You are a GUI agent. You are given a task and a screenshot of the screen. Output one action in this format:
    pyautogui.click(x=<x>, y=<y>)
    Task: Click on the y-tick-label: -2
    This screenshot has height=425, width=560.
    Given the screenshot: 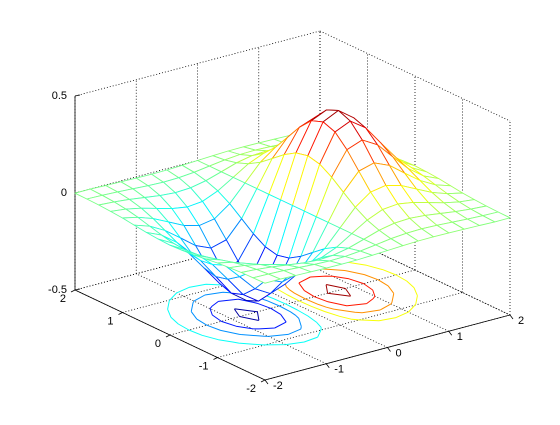 What is the action you would take?
    pyautogui.click(x=251, y=389)
    